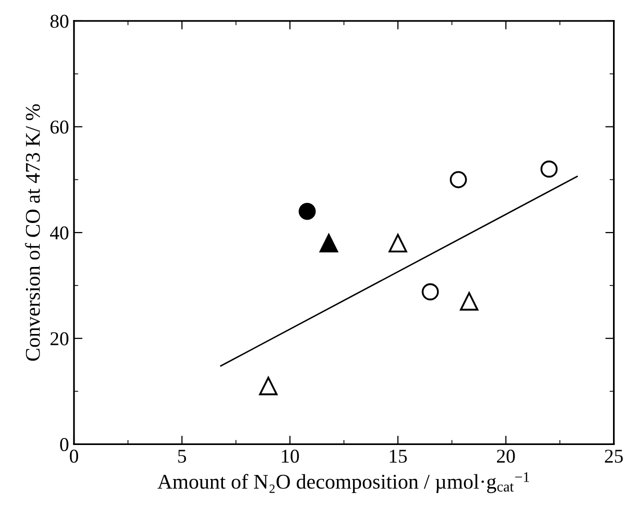 The image size is (627, 510). I want to click on x-tick-label: 10, so click(290, 456).